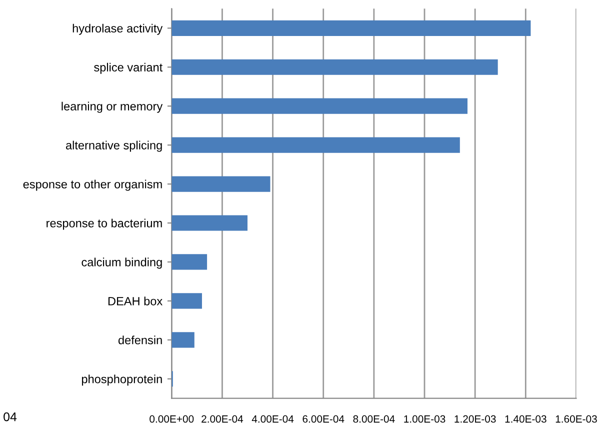  What do you see at coordinates (10, 417) in the screenshot?
I see `text: 04` at bounding box center [10, 417].